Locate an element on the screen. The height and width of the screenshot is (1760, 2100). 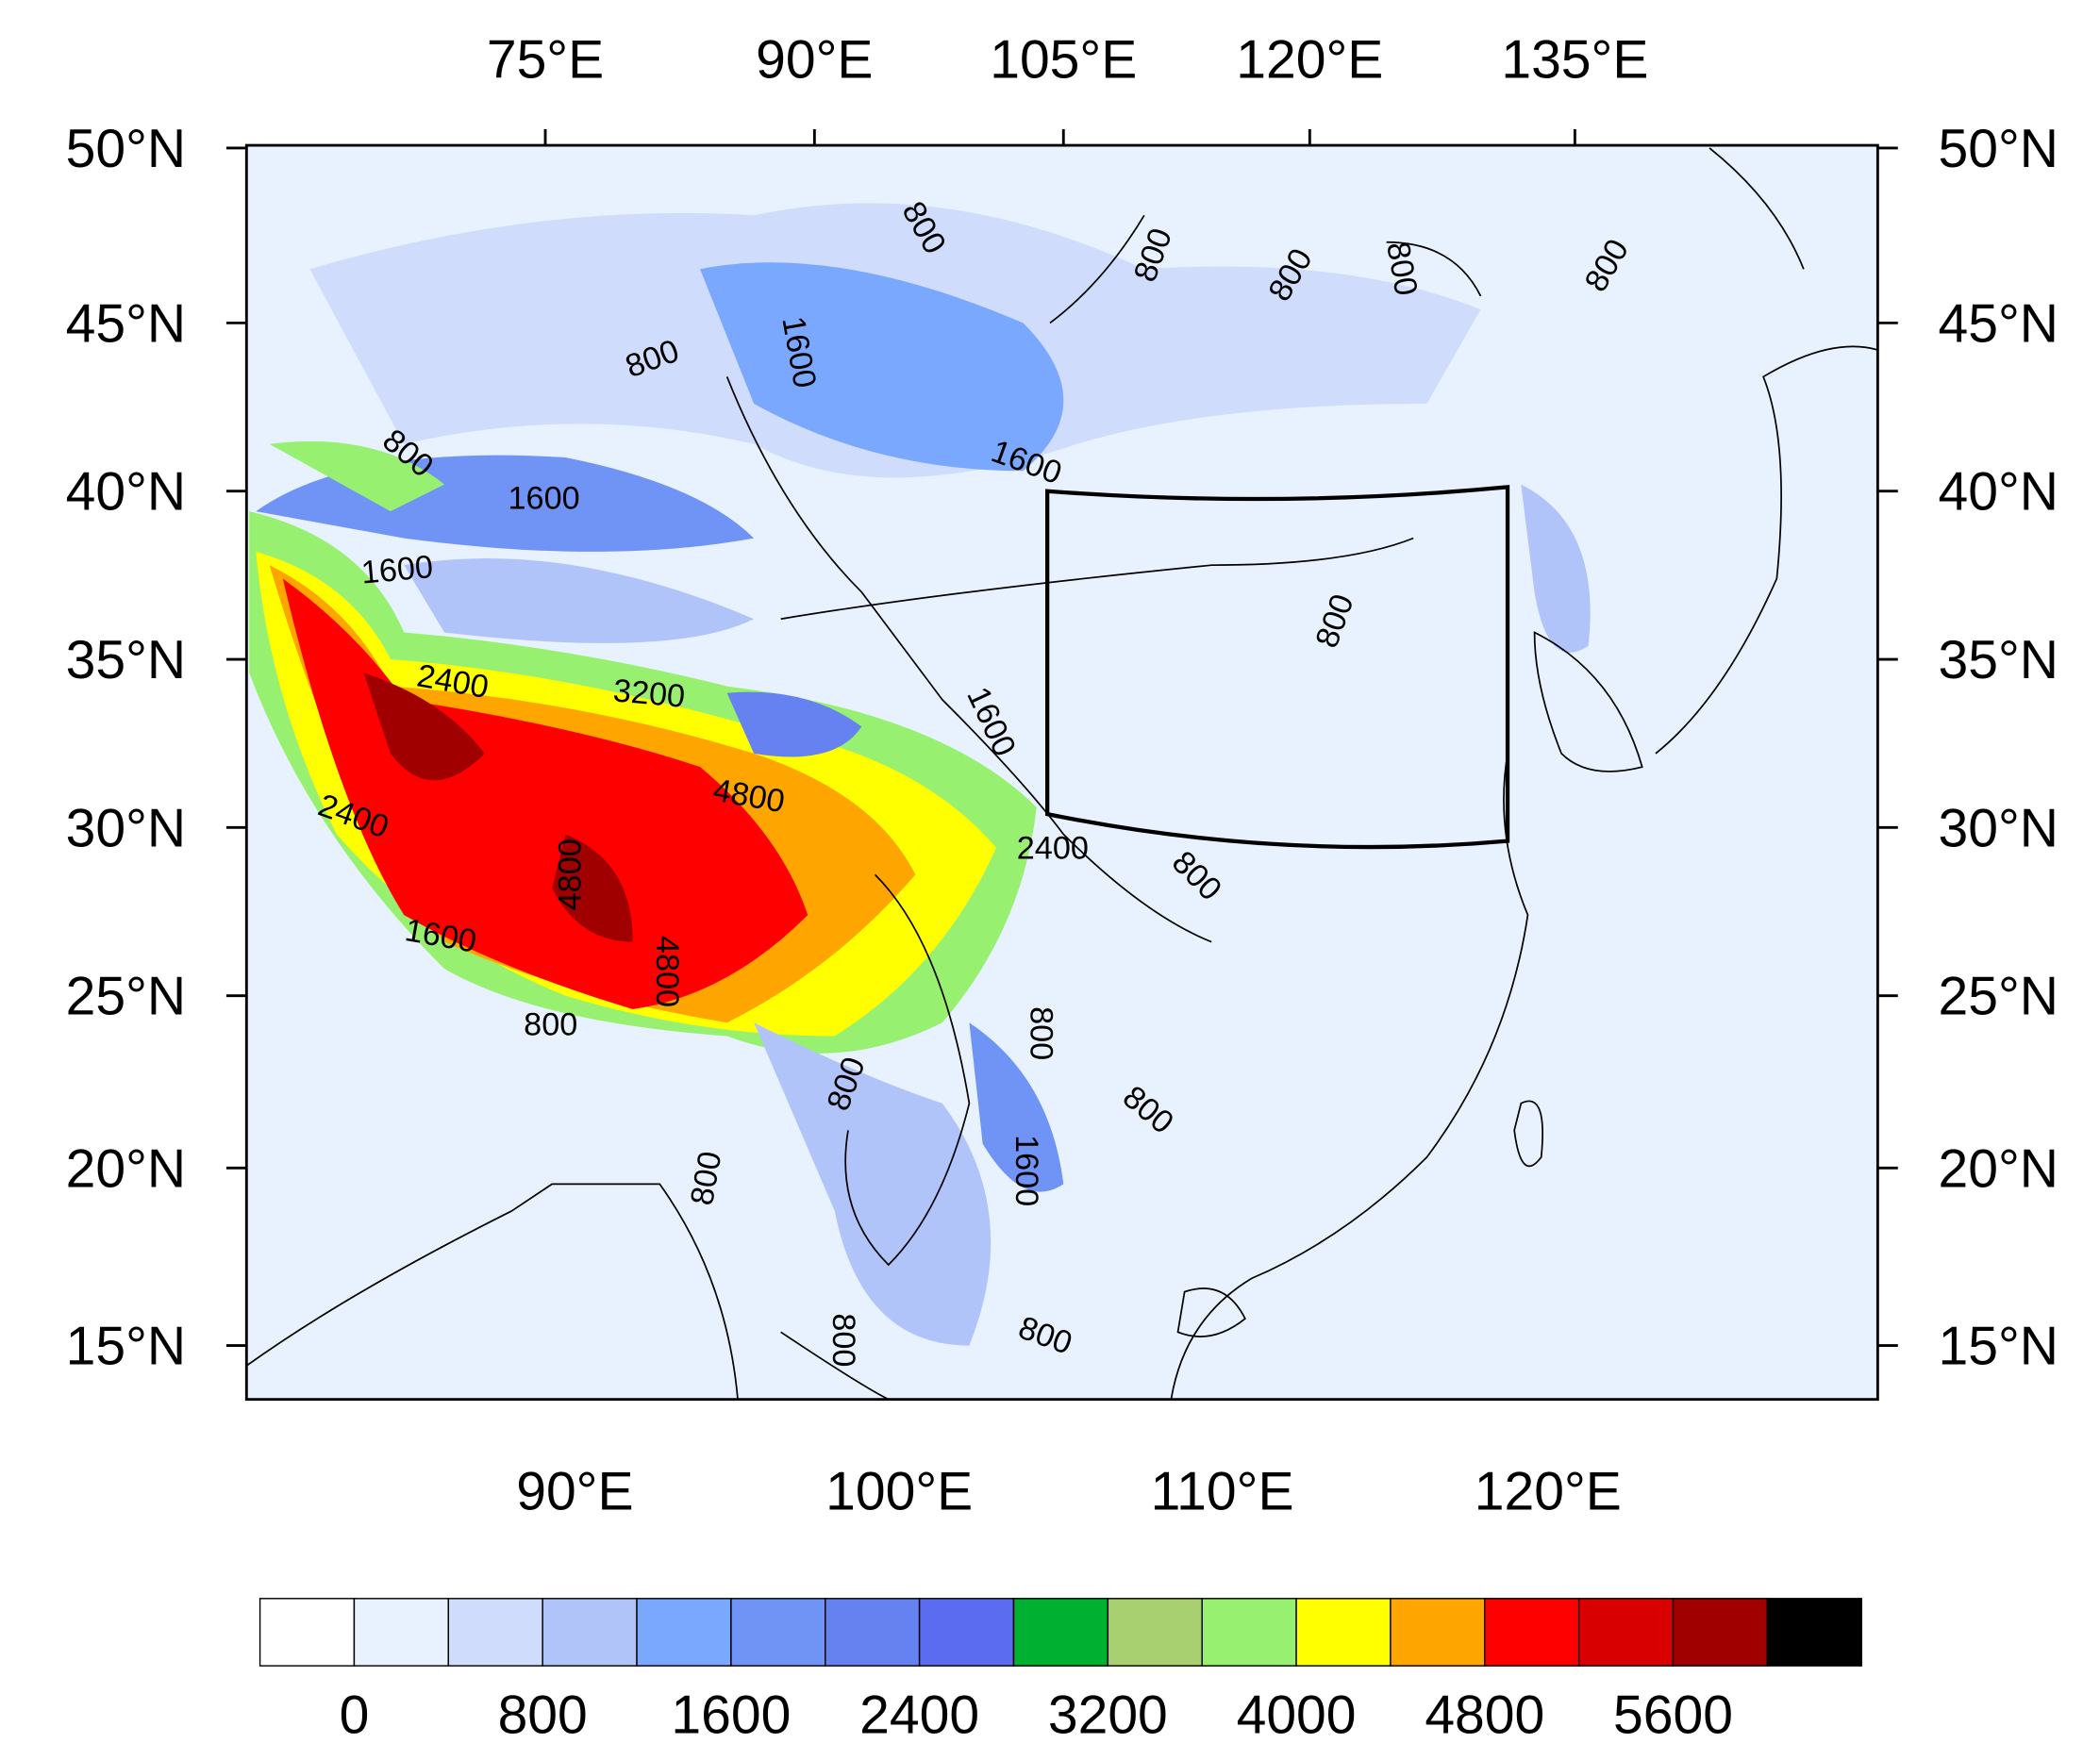
right-lat-label: 40°N is located at coordinates (1999, 493).